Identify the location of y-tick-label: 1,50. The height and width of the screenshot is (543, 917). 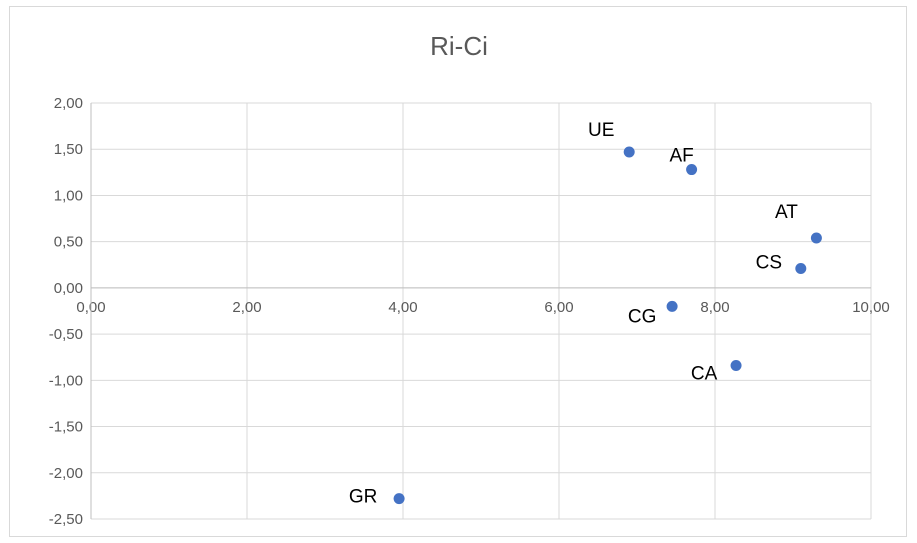
(68, 149).